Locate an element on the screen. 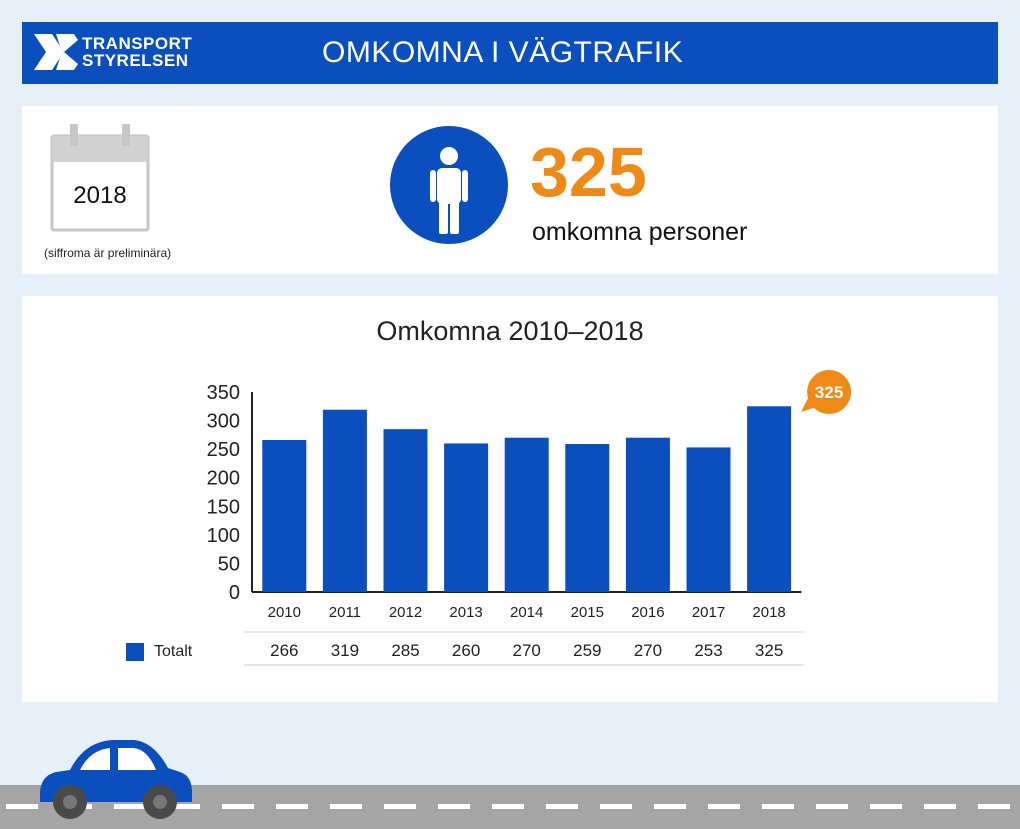  calendar-icon: 2018 is located at coordinates (100, 178).